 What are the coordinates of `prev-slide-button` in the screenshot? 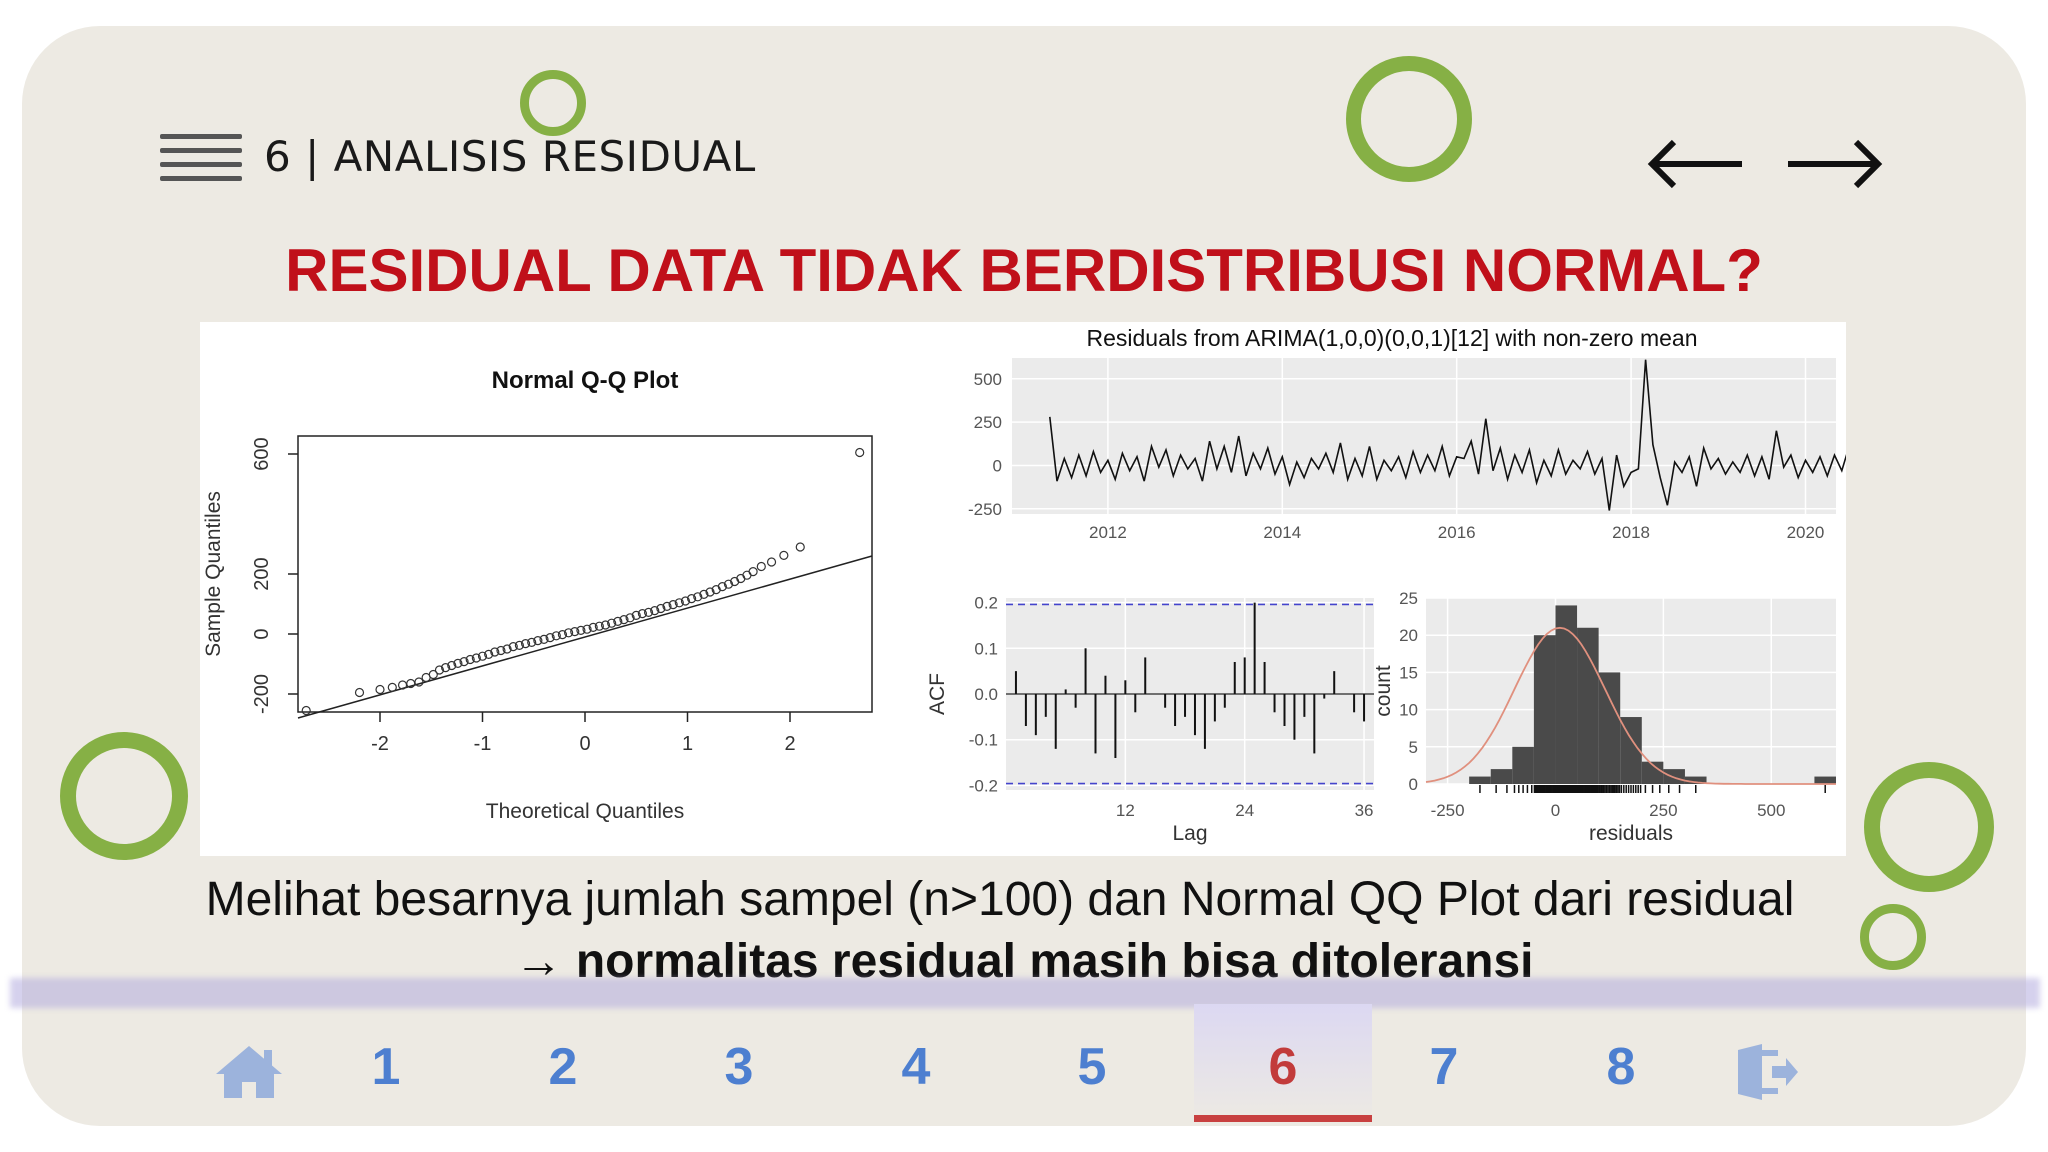 It's located at (1696, 164).